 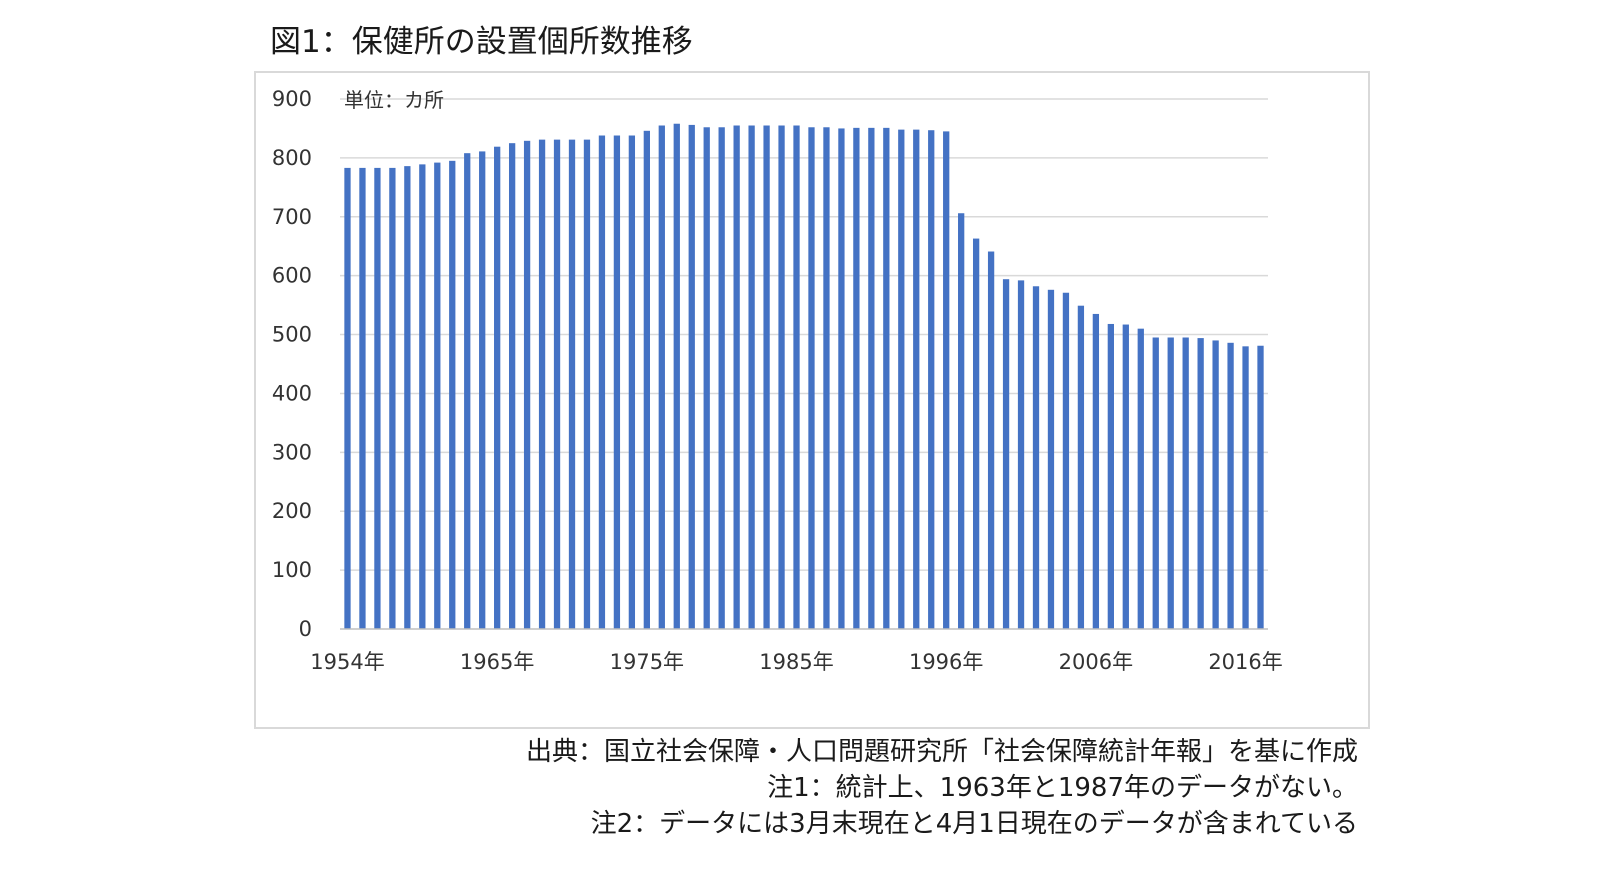 What do you see at coordinates (512, 386) in the screenshot?
I see `bar-1966年` at bounding box center [512, 386].